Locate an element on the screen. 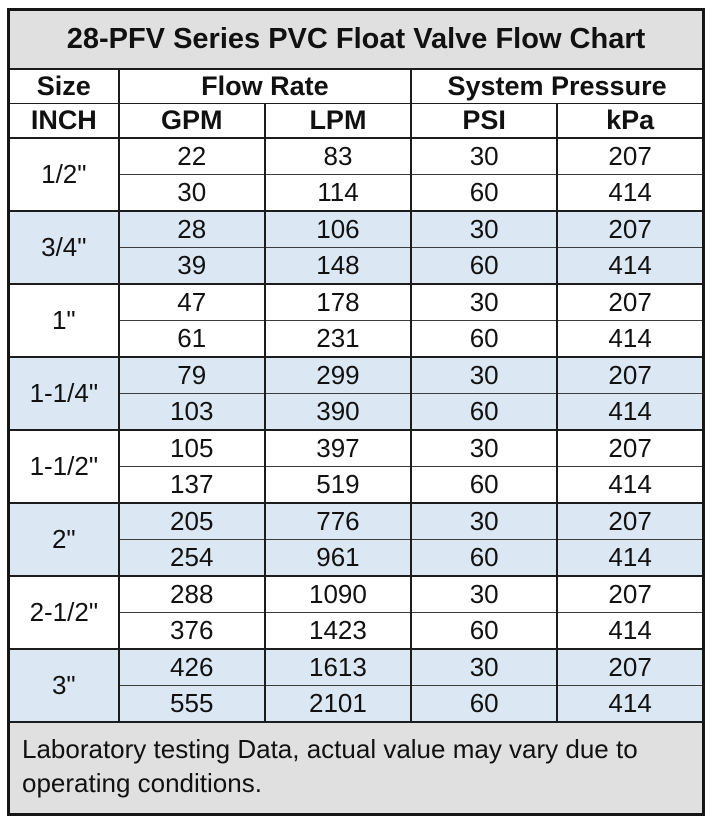 This screenshot has height=816, width=713. table-row: 137 519 60 414 is located at coordinates (357, 485).